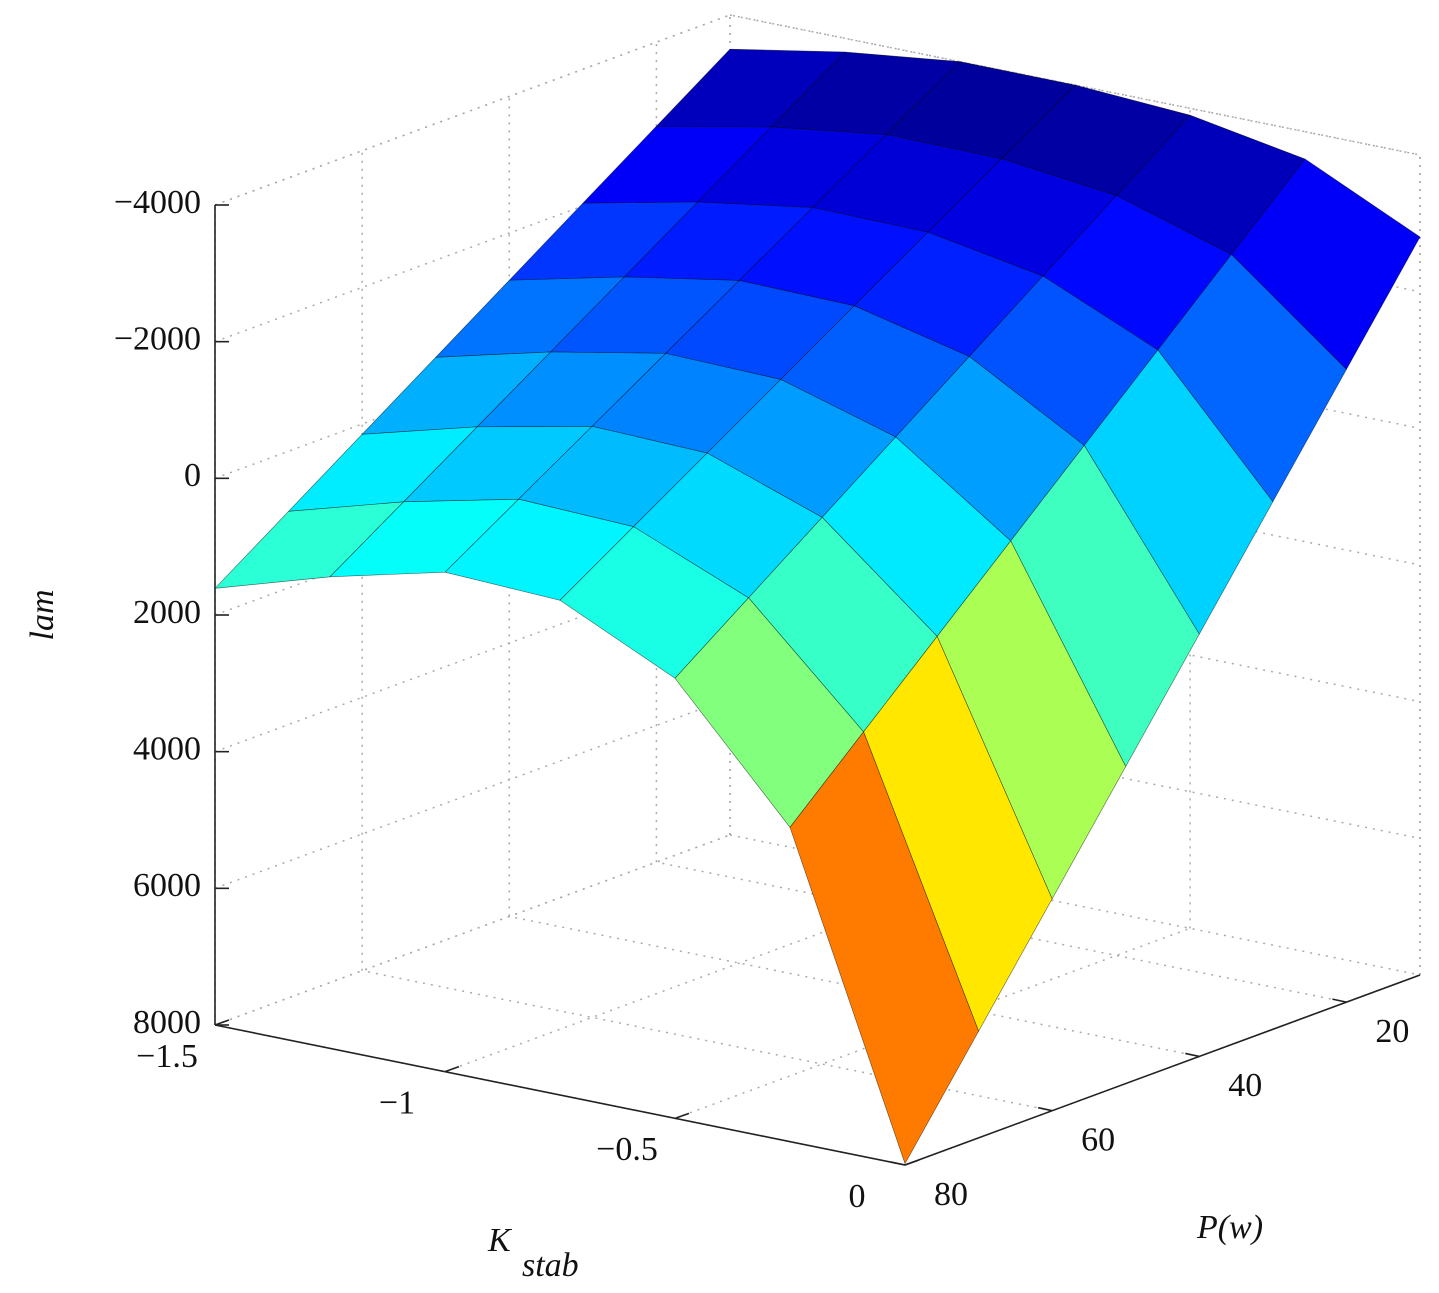 The image size is (1439, 1293). Describe the element at coordinates (1392, 1031) in the screenshot. I see `y-tick-label: 20` at that location.